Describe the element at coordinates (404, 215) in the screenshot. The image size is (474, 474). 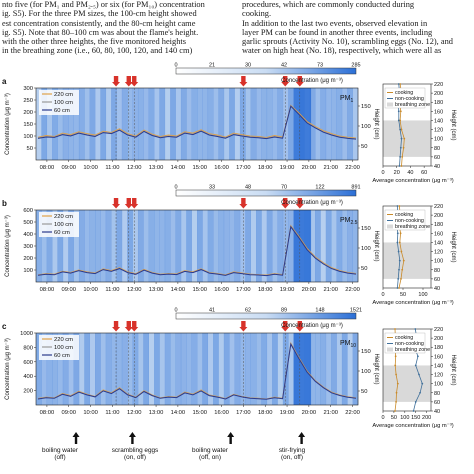
I see `side-legend-label: cooking` at that location.